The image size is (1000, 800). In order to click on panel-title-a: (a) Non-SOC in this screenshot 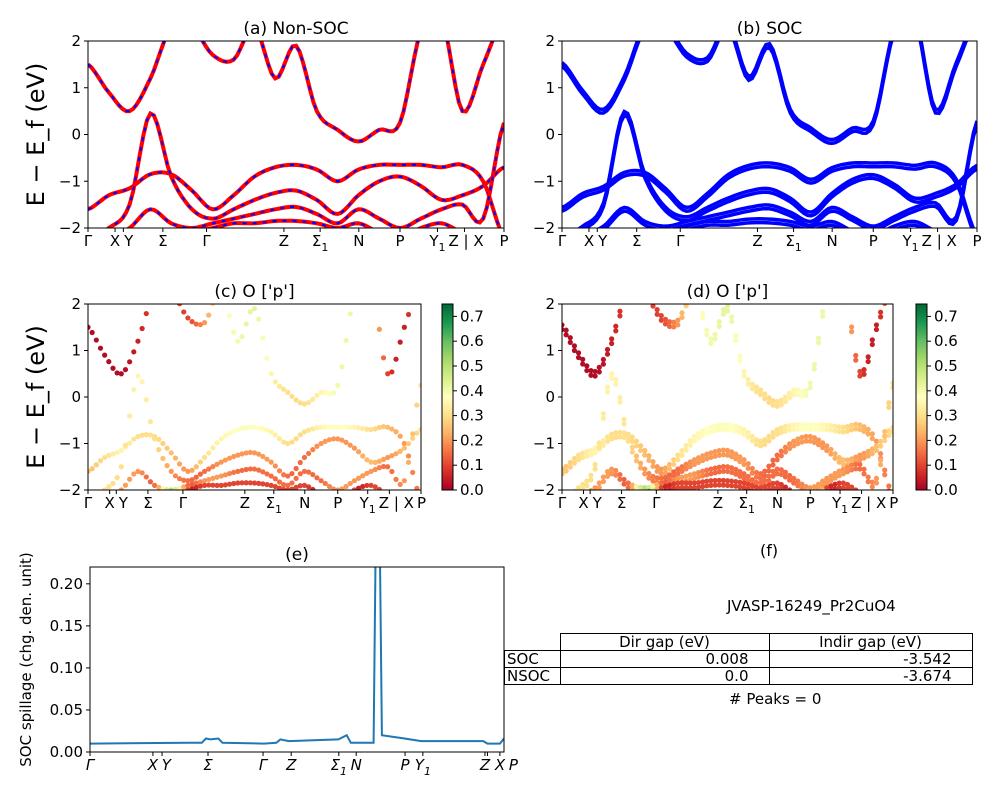, I will do `click(295, 29)`.